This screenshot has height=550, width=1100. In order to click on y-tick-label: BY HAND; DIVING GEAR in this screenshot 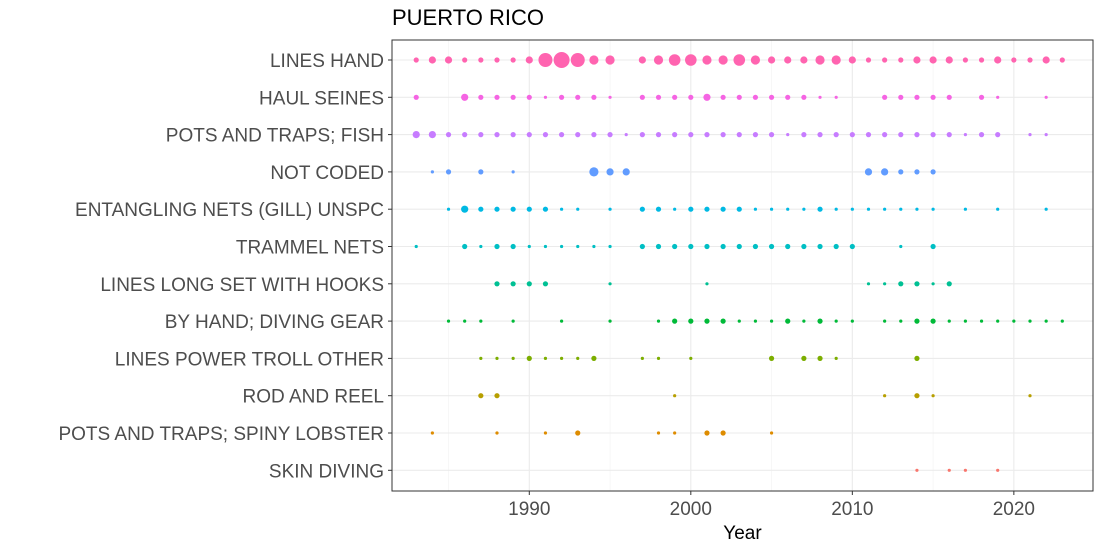, I will do `click(274, 322)`.